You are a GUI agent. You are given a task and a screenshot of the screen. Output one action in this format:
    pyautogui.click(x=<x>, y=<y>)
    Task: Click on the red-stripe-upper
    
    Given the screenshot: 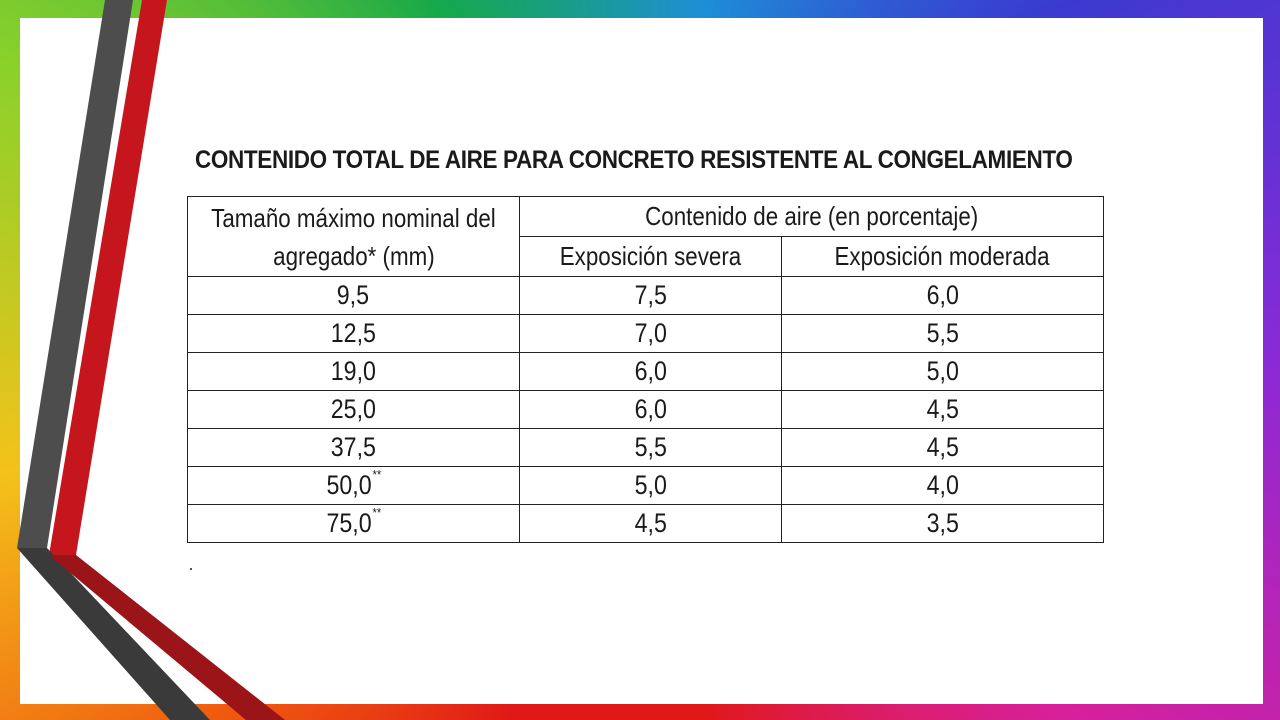 What is the action you would take?
    pyautogui.click(x=108, y=277)
    